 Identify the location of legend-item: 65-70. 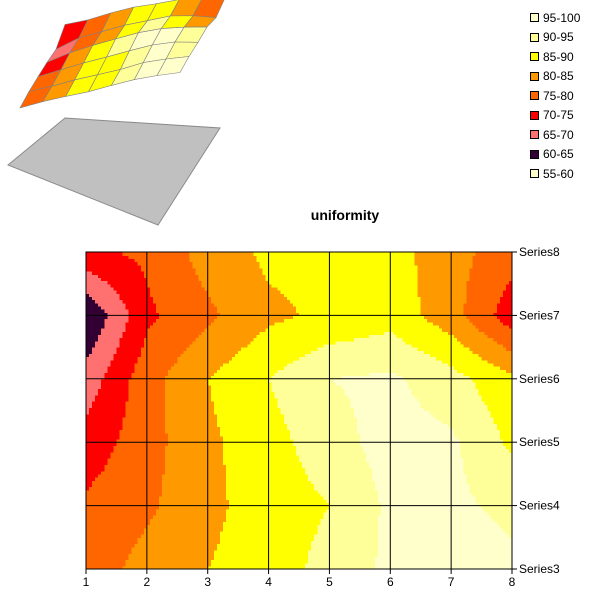
(555, 135).